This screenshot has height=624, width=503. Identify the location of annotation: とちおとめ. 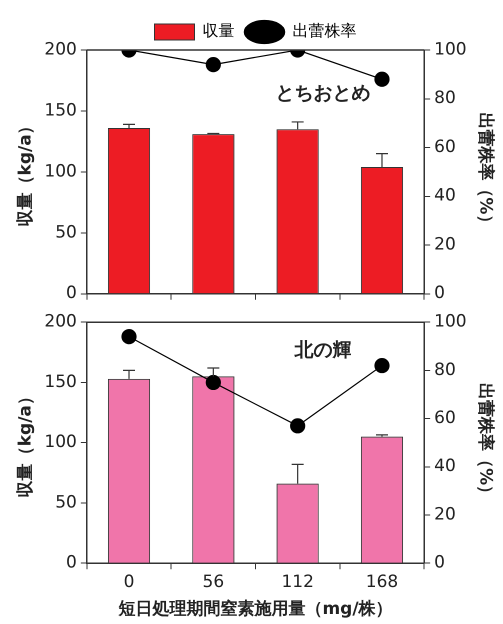
(322, 93).